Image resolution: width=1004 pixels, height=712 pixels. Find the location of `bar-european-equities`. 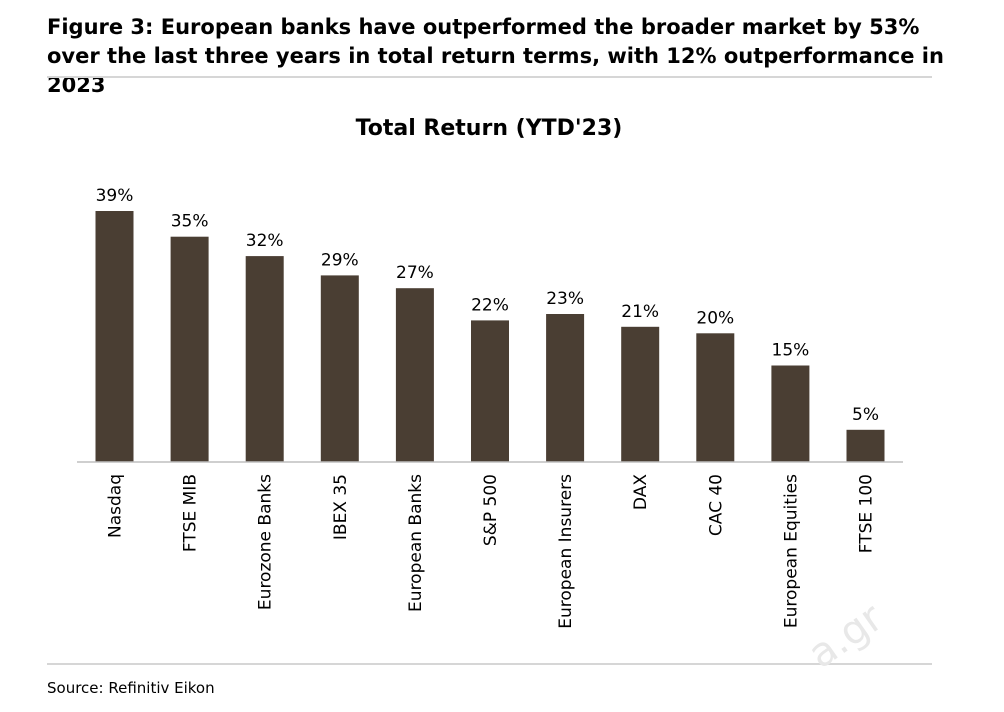

bar-european-equities is located at coordinates (790, 413).